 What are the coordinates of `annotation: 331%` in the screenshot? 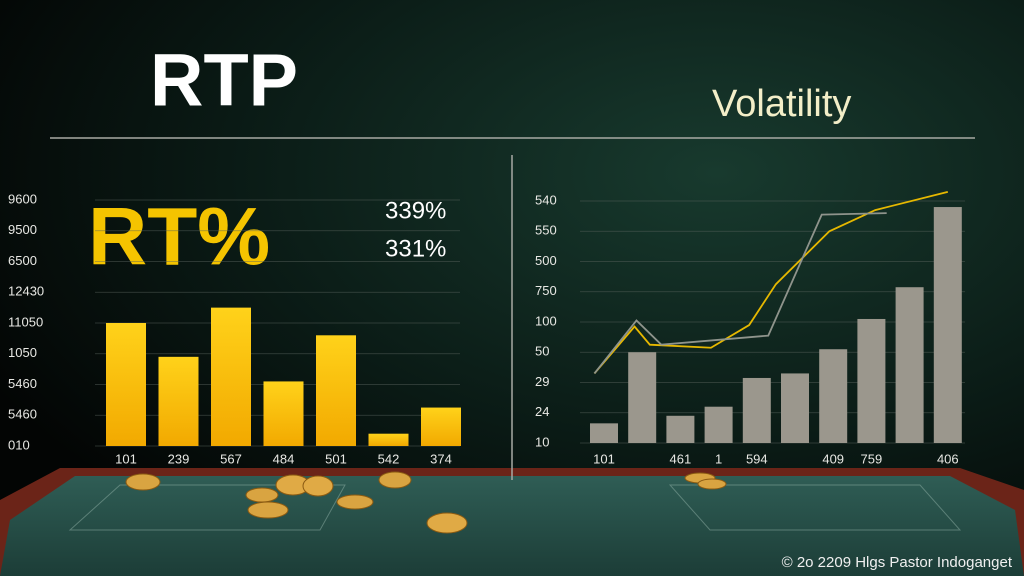 It's located at (415, 248).